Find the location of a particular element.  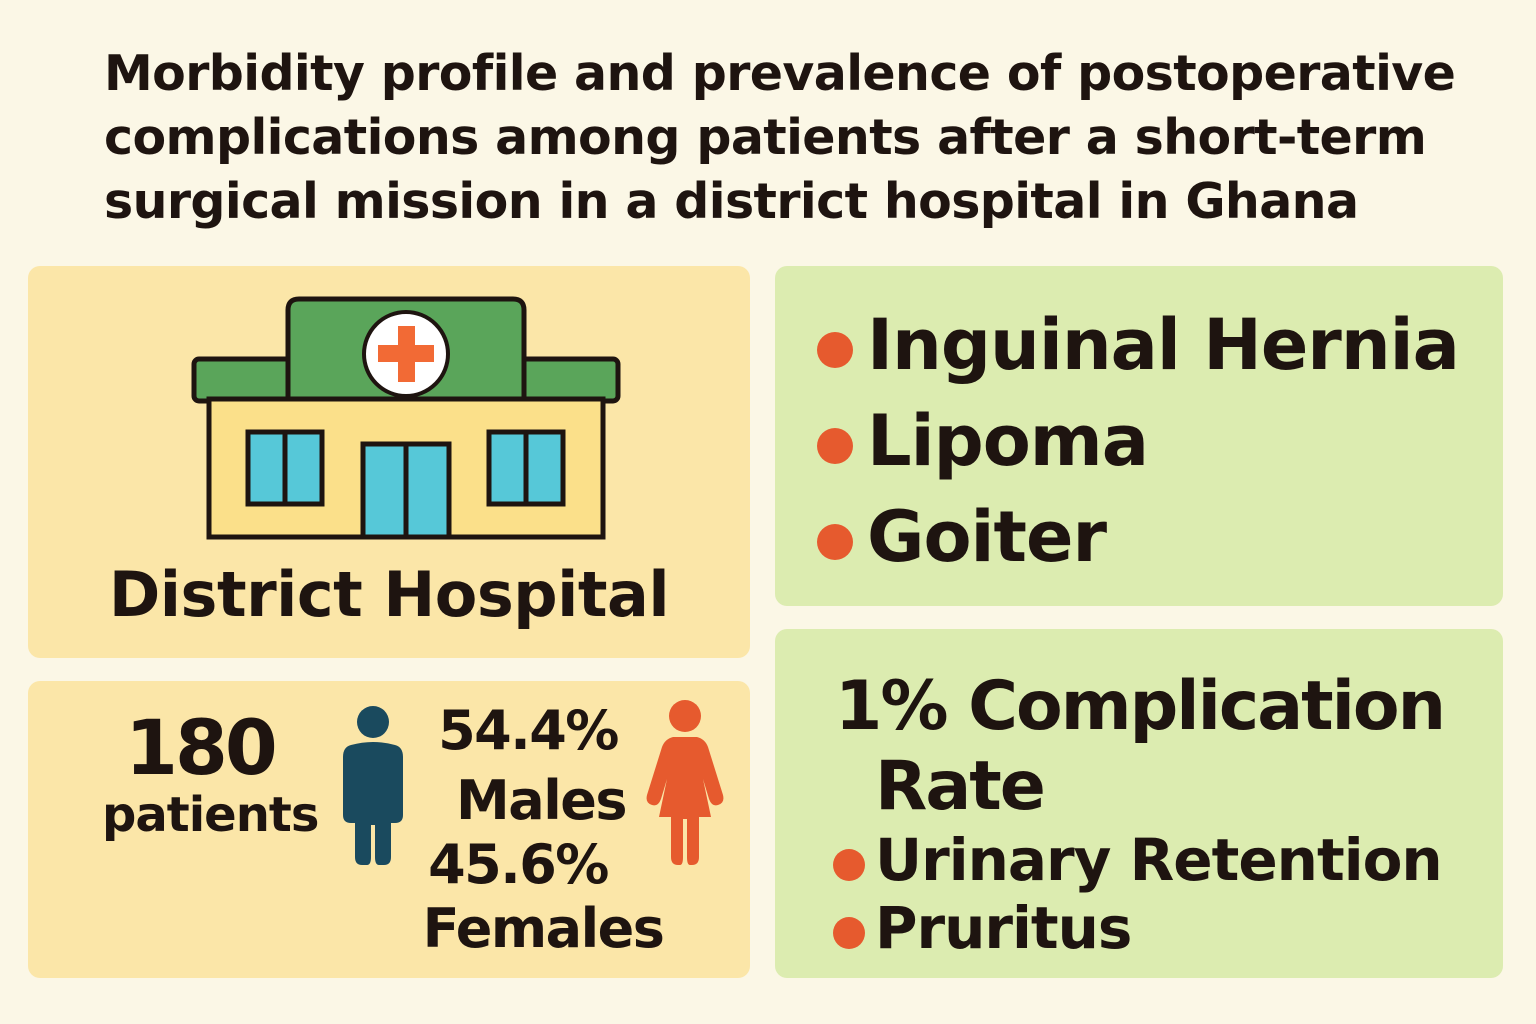

complication-rate-line-1: 1% Complication is located at coordinates (1140, 706).